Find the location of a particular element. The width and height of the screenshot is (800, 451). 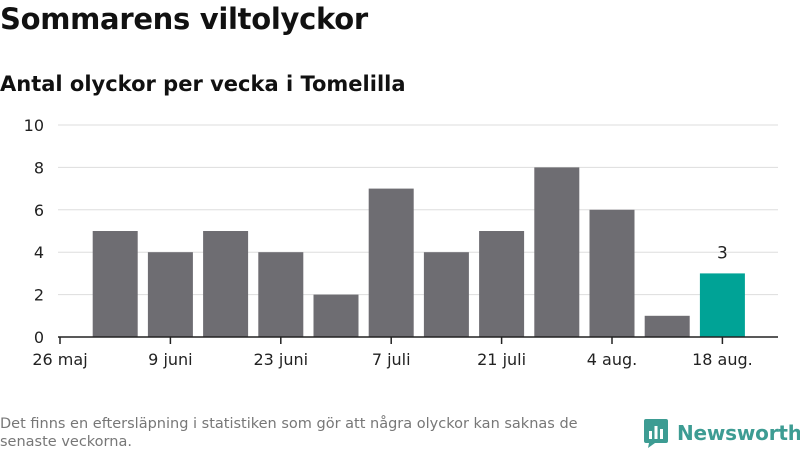

brand-name: Newsworthy is located at coordinates (738, 433).